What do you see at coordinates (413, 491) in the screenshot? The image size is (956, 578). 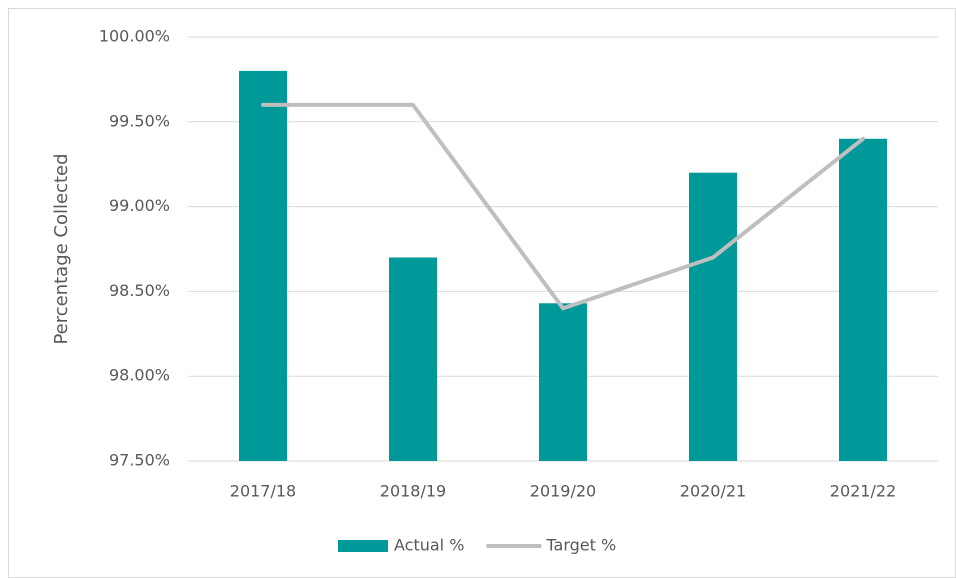 I see `x-tick-label: 2018/19` at bounding box center [413, 491].